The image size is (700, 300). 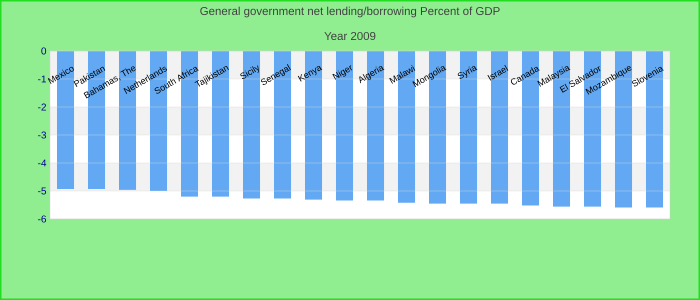 I want to click on y-tick-label: 0, so click(x=43, y=51).